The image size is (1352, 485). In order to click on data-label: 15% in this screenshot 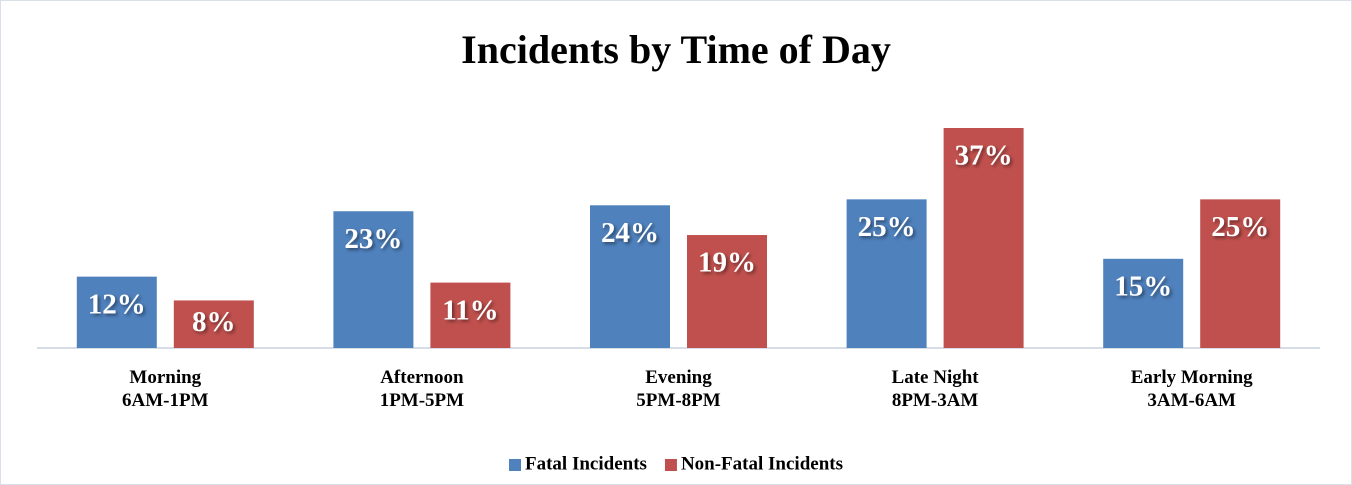, I will do `click(1143, 286)`.